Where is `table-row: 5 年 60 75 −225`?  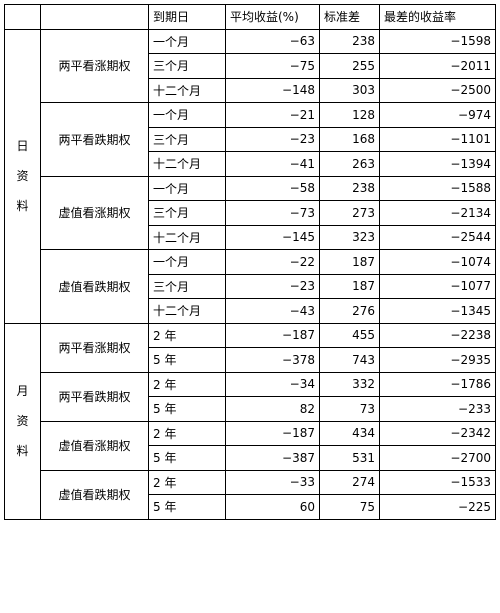
table-row: 5 年 60 75 −225 is located at coordinates (250, 507).